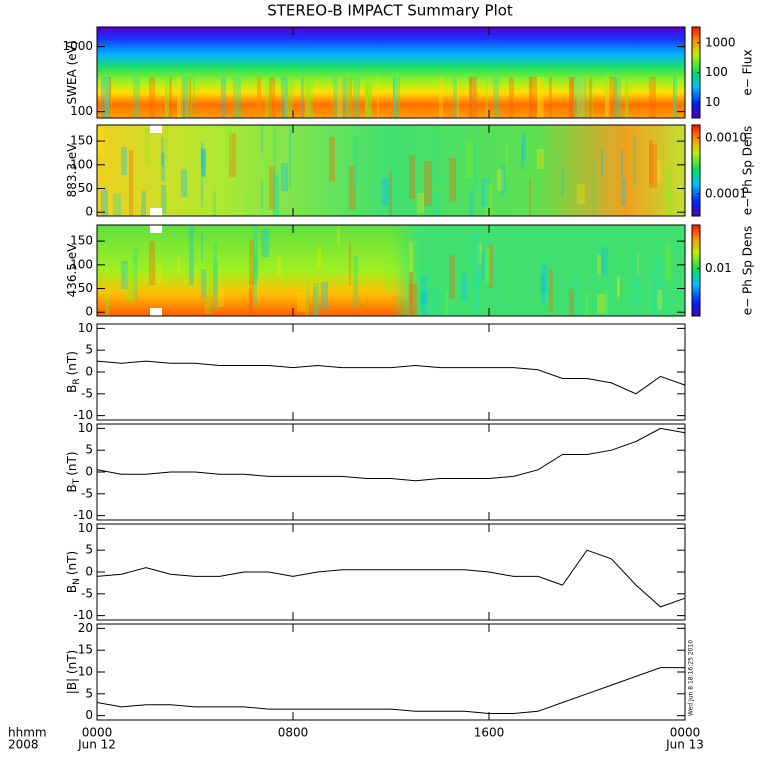  Describe the element at coordinates (77, 581) in the screenshot. I see `y-axis-label-subscript: N` at that location.